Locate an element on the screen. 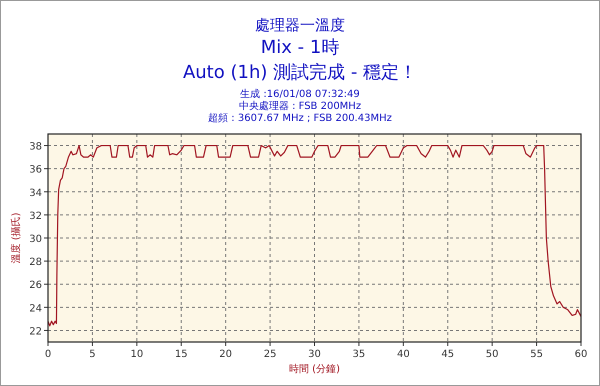  text: 超頻 : 3607.67 MHz ; FSB 200.43MHz is located at coordinates (300, 118).